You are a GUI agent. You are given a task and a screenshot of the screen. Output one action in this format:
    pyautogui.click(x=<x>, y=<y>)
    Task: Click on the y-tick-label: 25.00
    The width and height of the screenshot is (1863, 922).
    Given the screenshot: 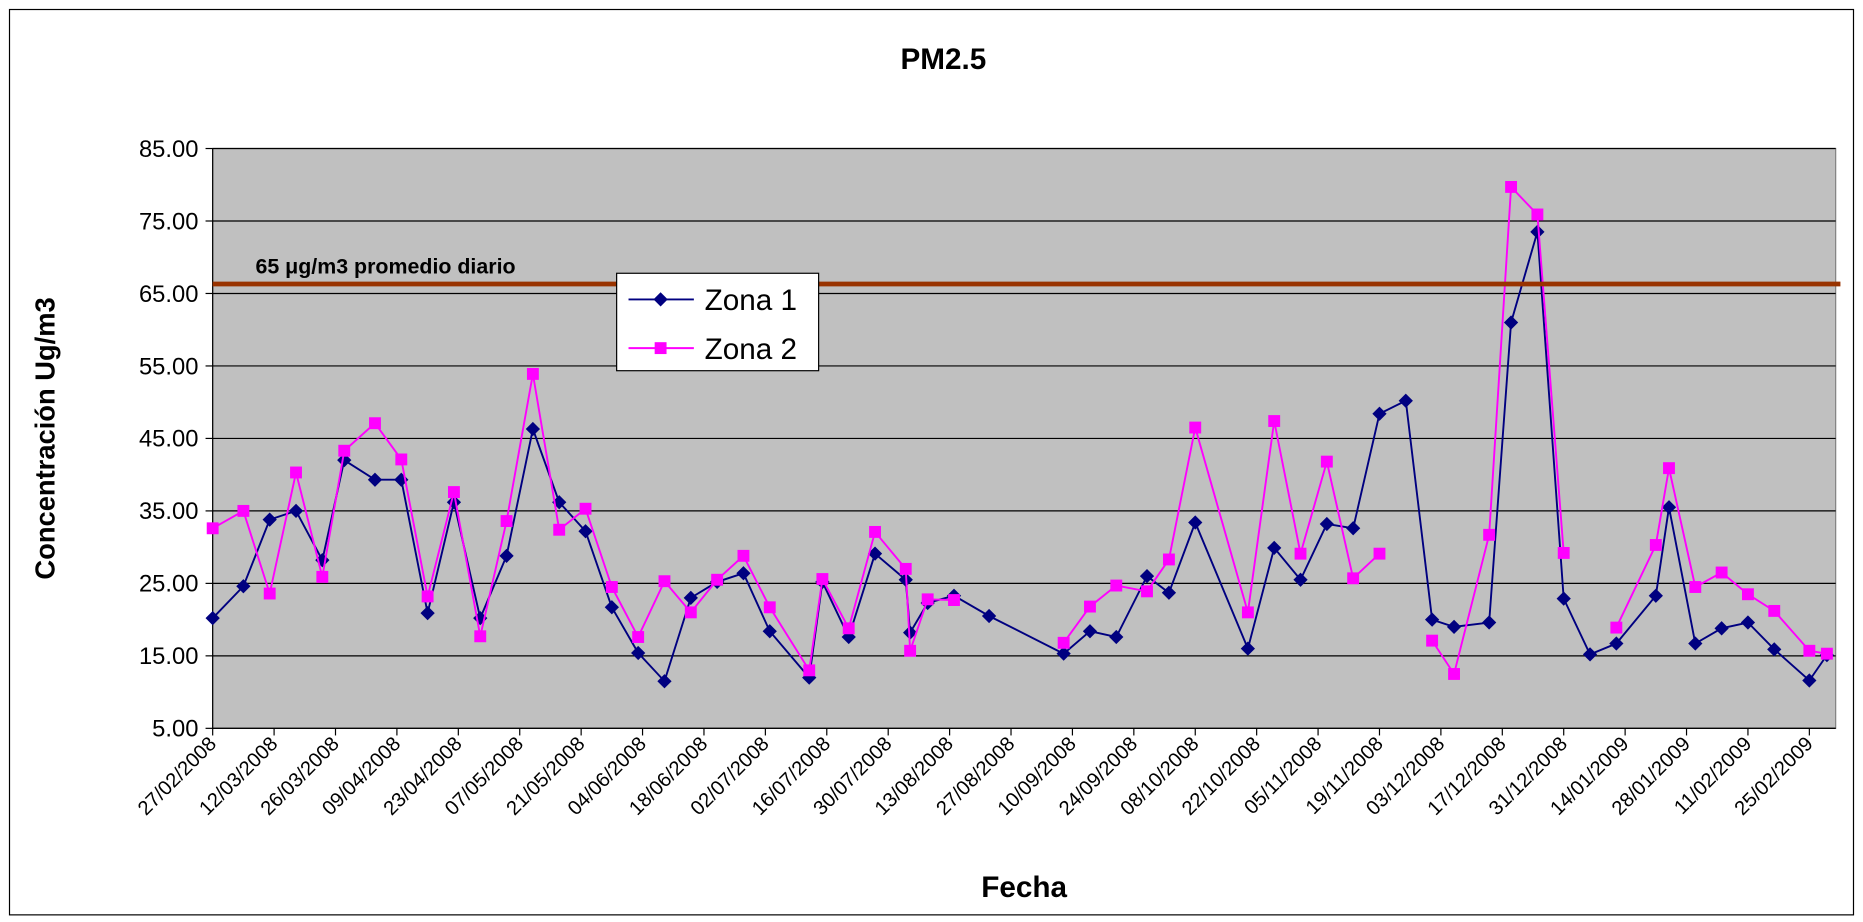 What is the action you would take?
    pyautogui.click(x=168, y=584)
    